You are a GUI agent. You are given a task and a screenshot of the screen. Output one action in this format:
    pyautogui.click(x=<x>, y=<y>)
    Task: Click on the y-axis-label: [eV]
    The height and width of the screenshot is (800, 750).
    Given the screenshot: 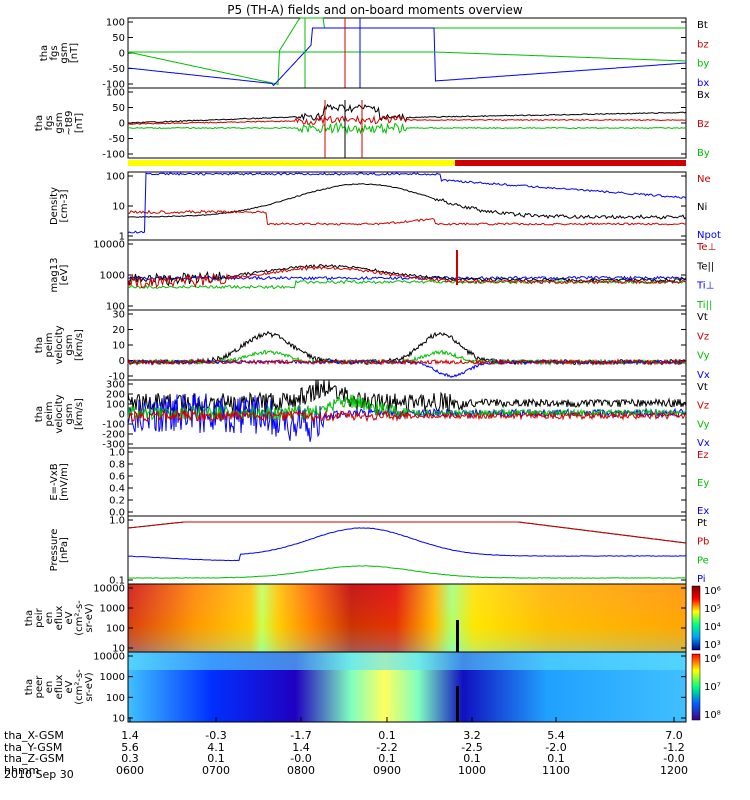 What is the action you would take?
    pyautogui.click(x=64, y=275)
    